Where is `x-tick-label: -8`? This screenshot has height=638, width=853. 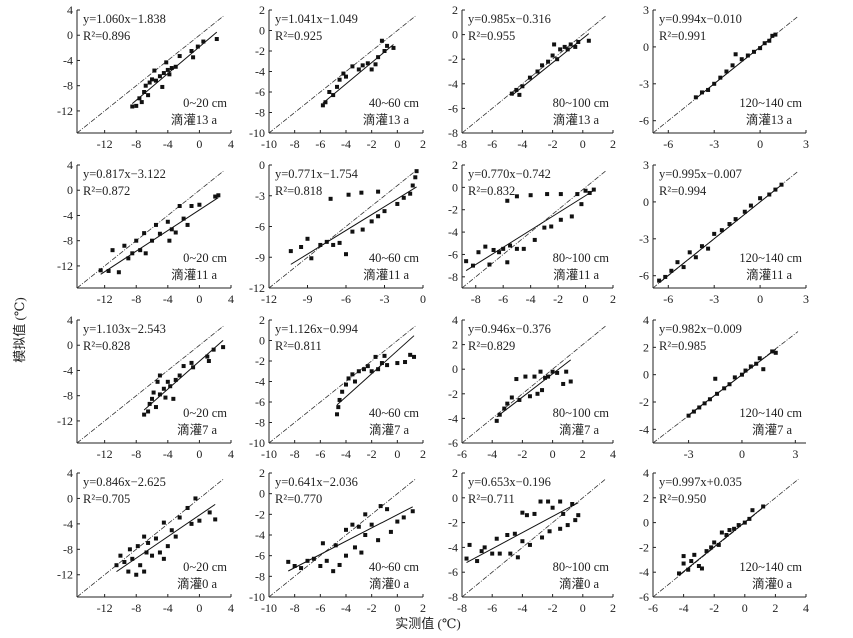 x-tick-label: -8 is located at coordinates (295, 144).